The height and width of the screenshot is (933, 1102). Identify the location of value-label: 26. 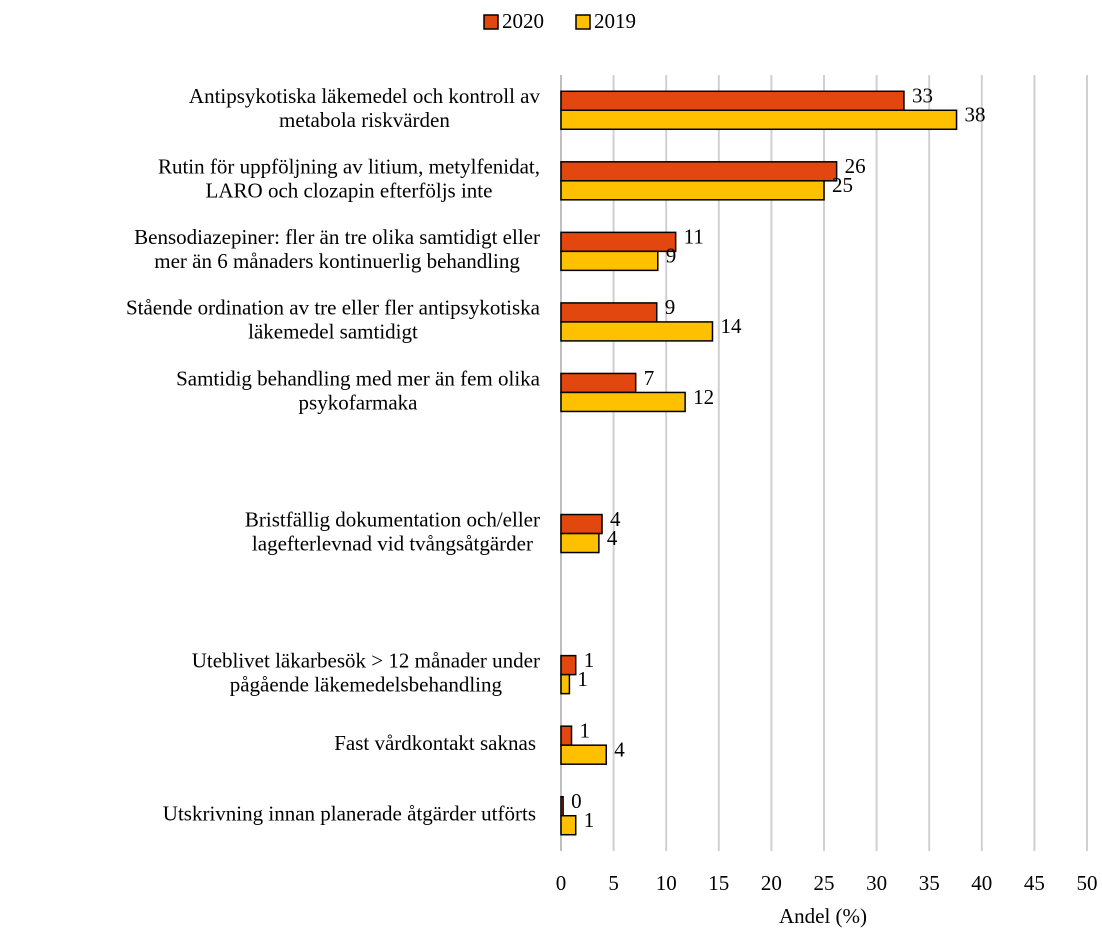
(855, 166).